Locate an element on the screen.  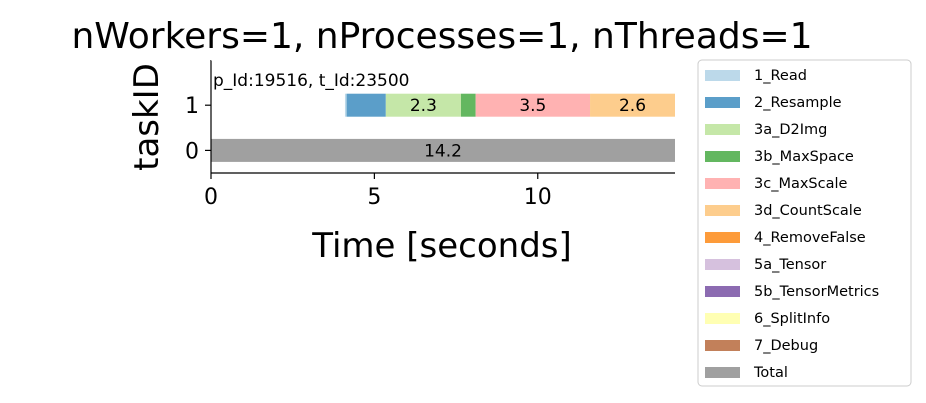
legend-swatch-3c_MaxScale is located at coordinates (722, 183).